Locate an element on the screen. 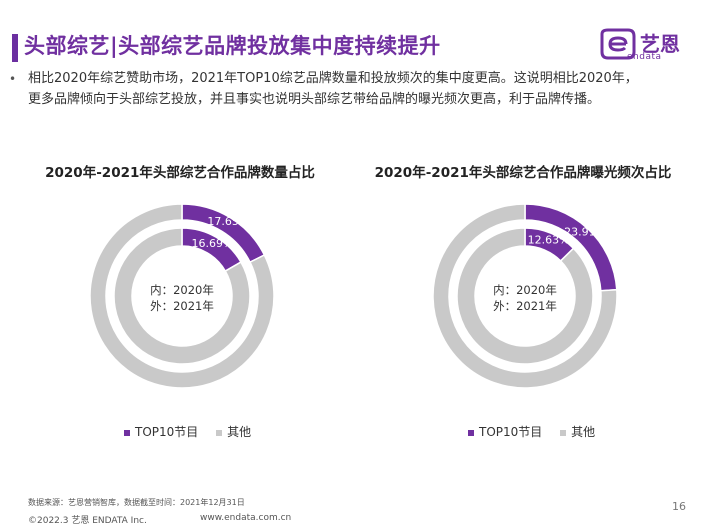 This screenshot has width=710, height=532. page-title: 头部综艺|头部综艺品牌投放集中度持续提升 is located at coordinates (232, 46).